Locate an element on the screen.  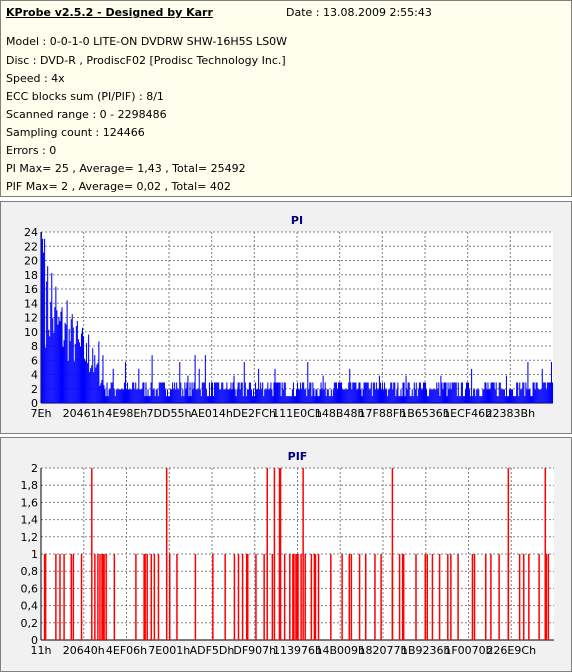
x-tick-label: 1ECF46h is located at coordinates (467, 413).